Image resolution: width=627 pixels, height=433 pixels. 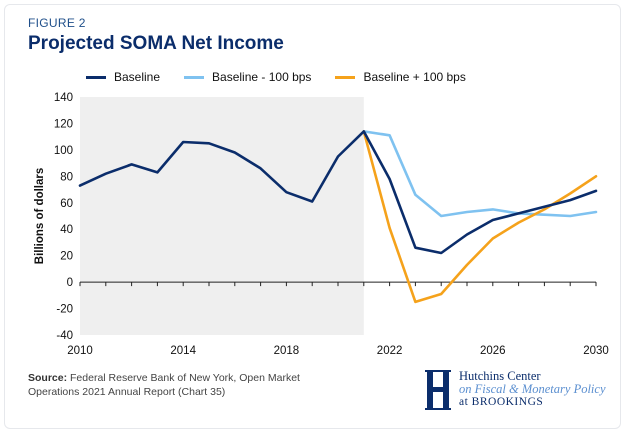 I want to click on legend-label-baseline-plus-100: Baseline + 100 bps, so click(x=414, y=77).